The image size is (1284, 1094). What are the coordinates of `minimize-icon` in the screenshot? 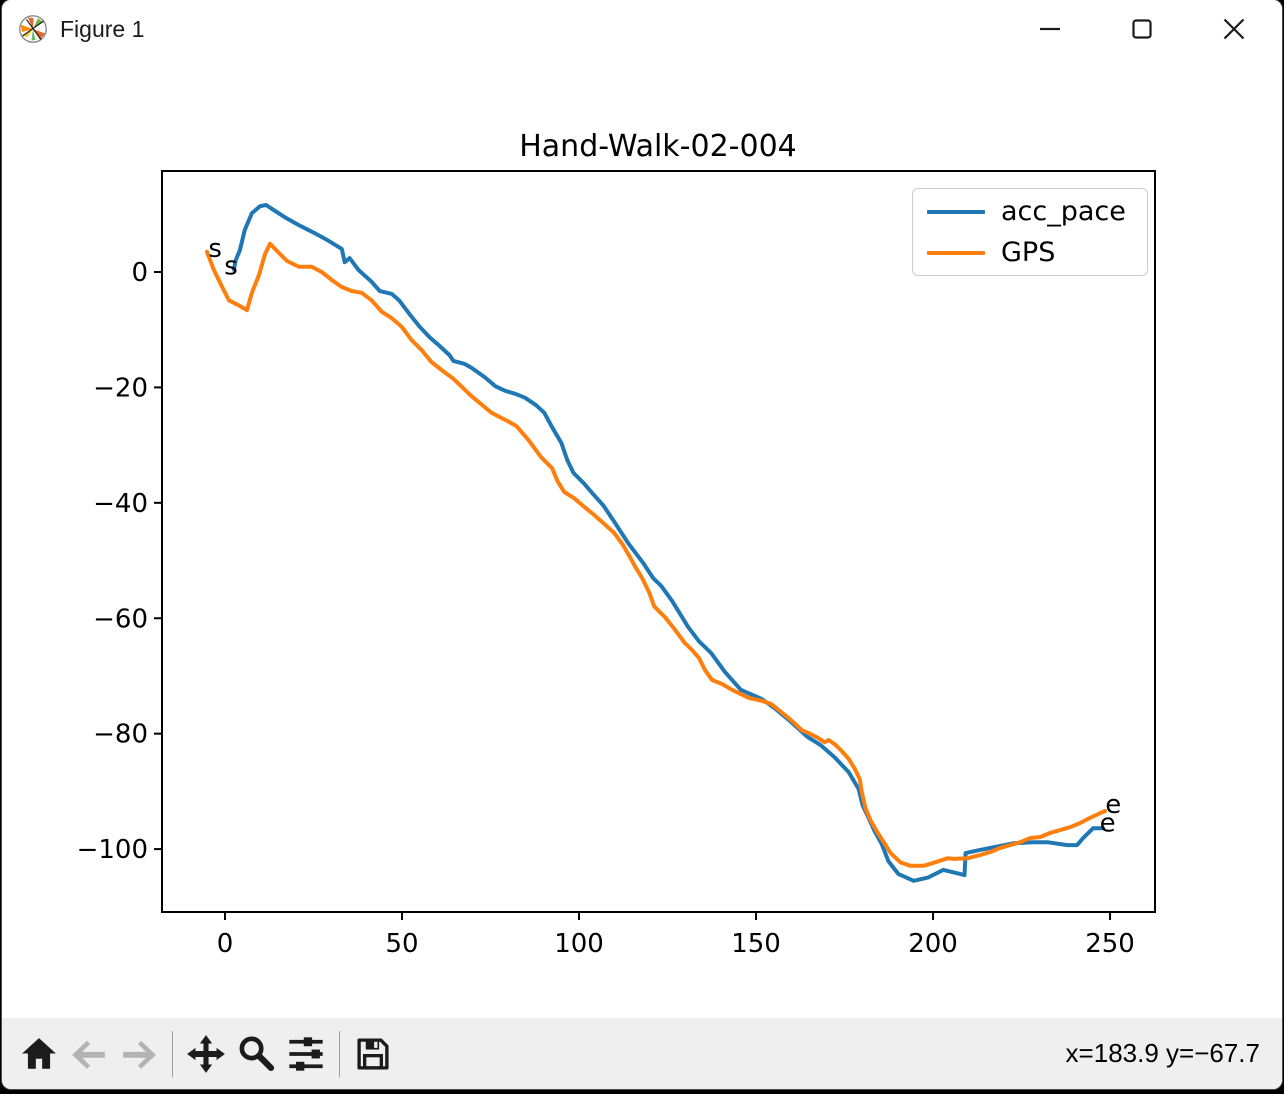 It's located at (1050, 29).